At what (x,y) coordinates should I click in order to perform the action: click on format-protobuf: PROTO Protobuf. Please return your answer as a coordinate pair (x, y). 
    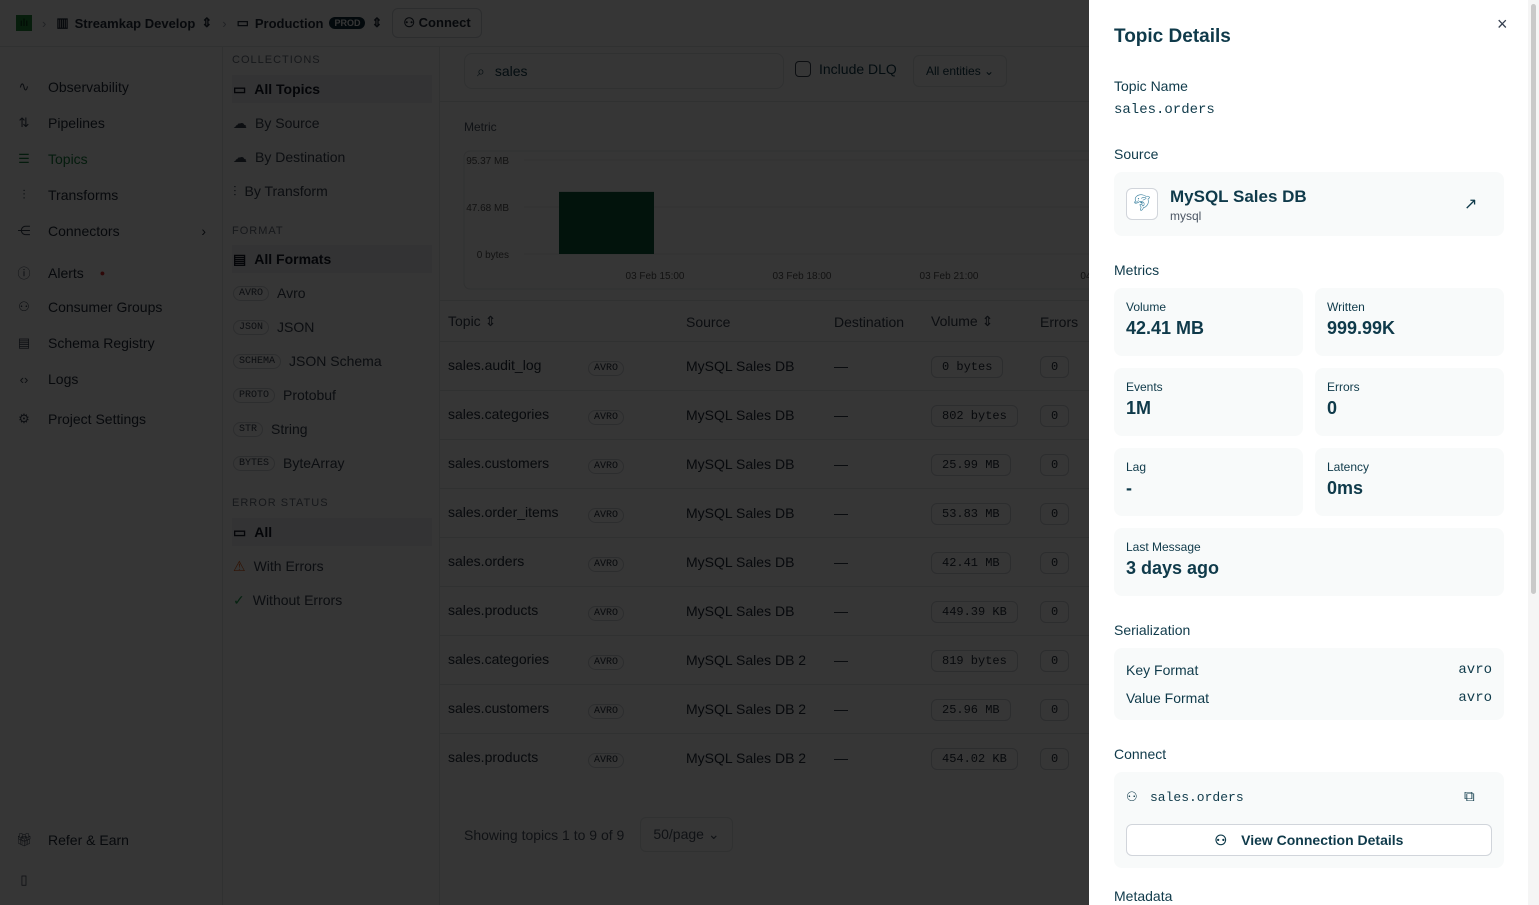
    Looking at the image, I should click on (332, 395).